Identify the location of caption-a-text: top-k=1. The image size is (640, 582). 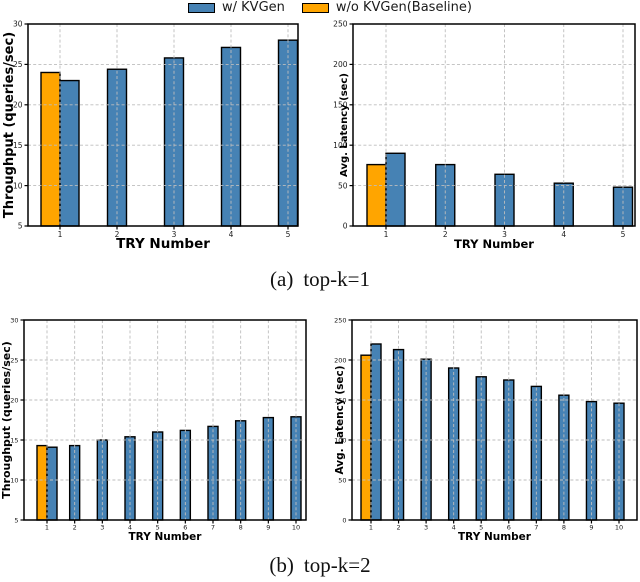
(336, 279).